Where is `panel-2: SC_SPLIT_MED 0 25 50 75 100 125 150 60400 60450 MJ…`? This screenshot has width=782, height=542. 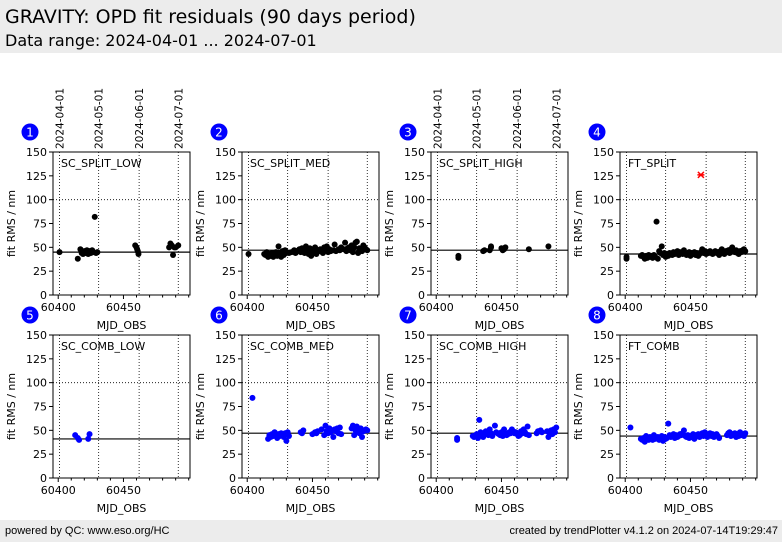 panel-2: SC_SPLIT_MED 0 25 50 75 100 125 150 60400 60450 MJ… is located at coordinates (287, 227).